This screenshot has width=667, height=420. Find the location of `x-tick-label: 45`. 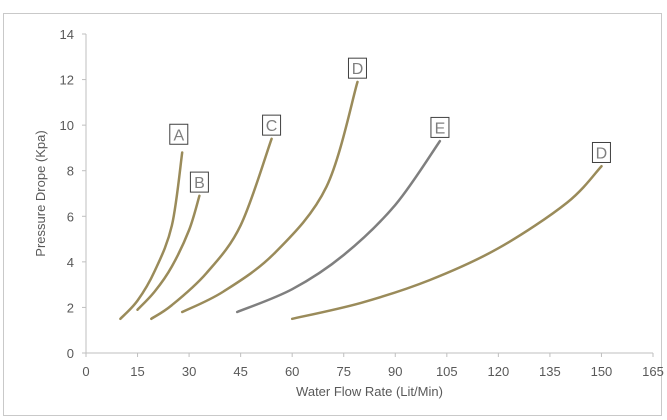

x-tick-label: 45 is located at coordinates (240, 371).